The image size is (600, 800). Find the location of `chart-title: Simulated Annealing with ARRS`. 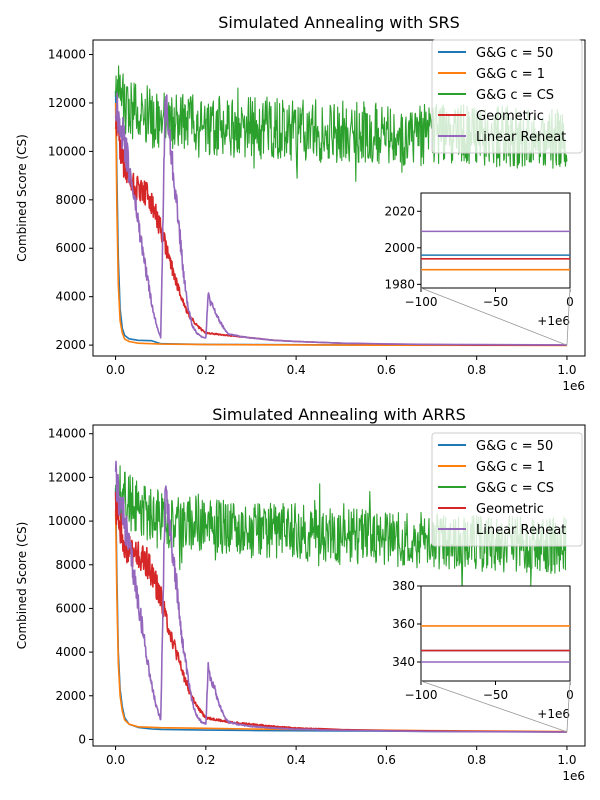

chart-title: Simulated Annealing with ARRS is located at coordinates (338, 414).